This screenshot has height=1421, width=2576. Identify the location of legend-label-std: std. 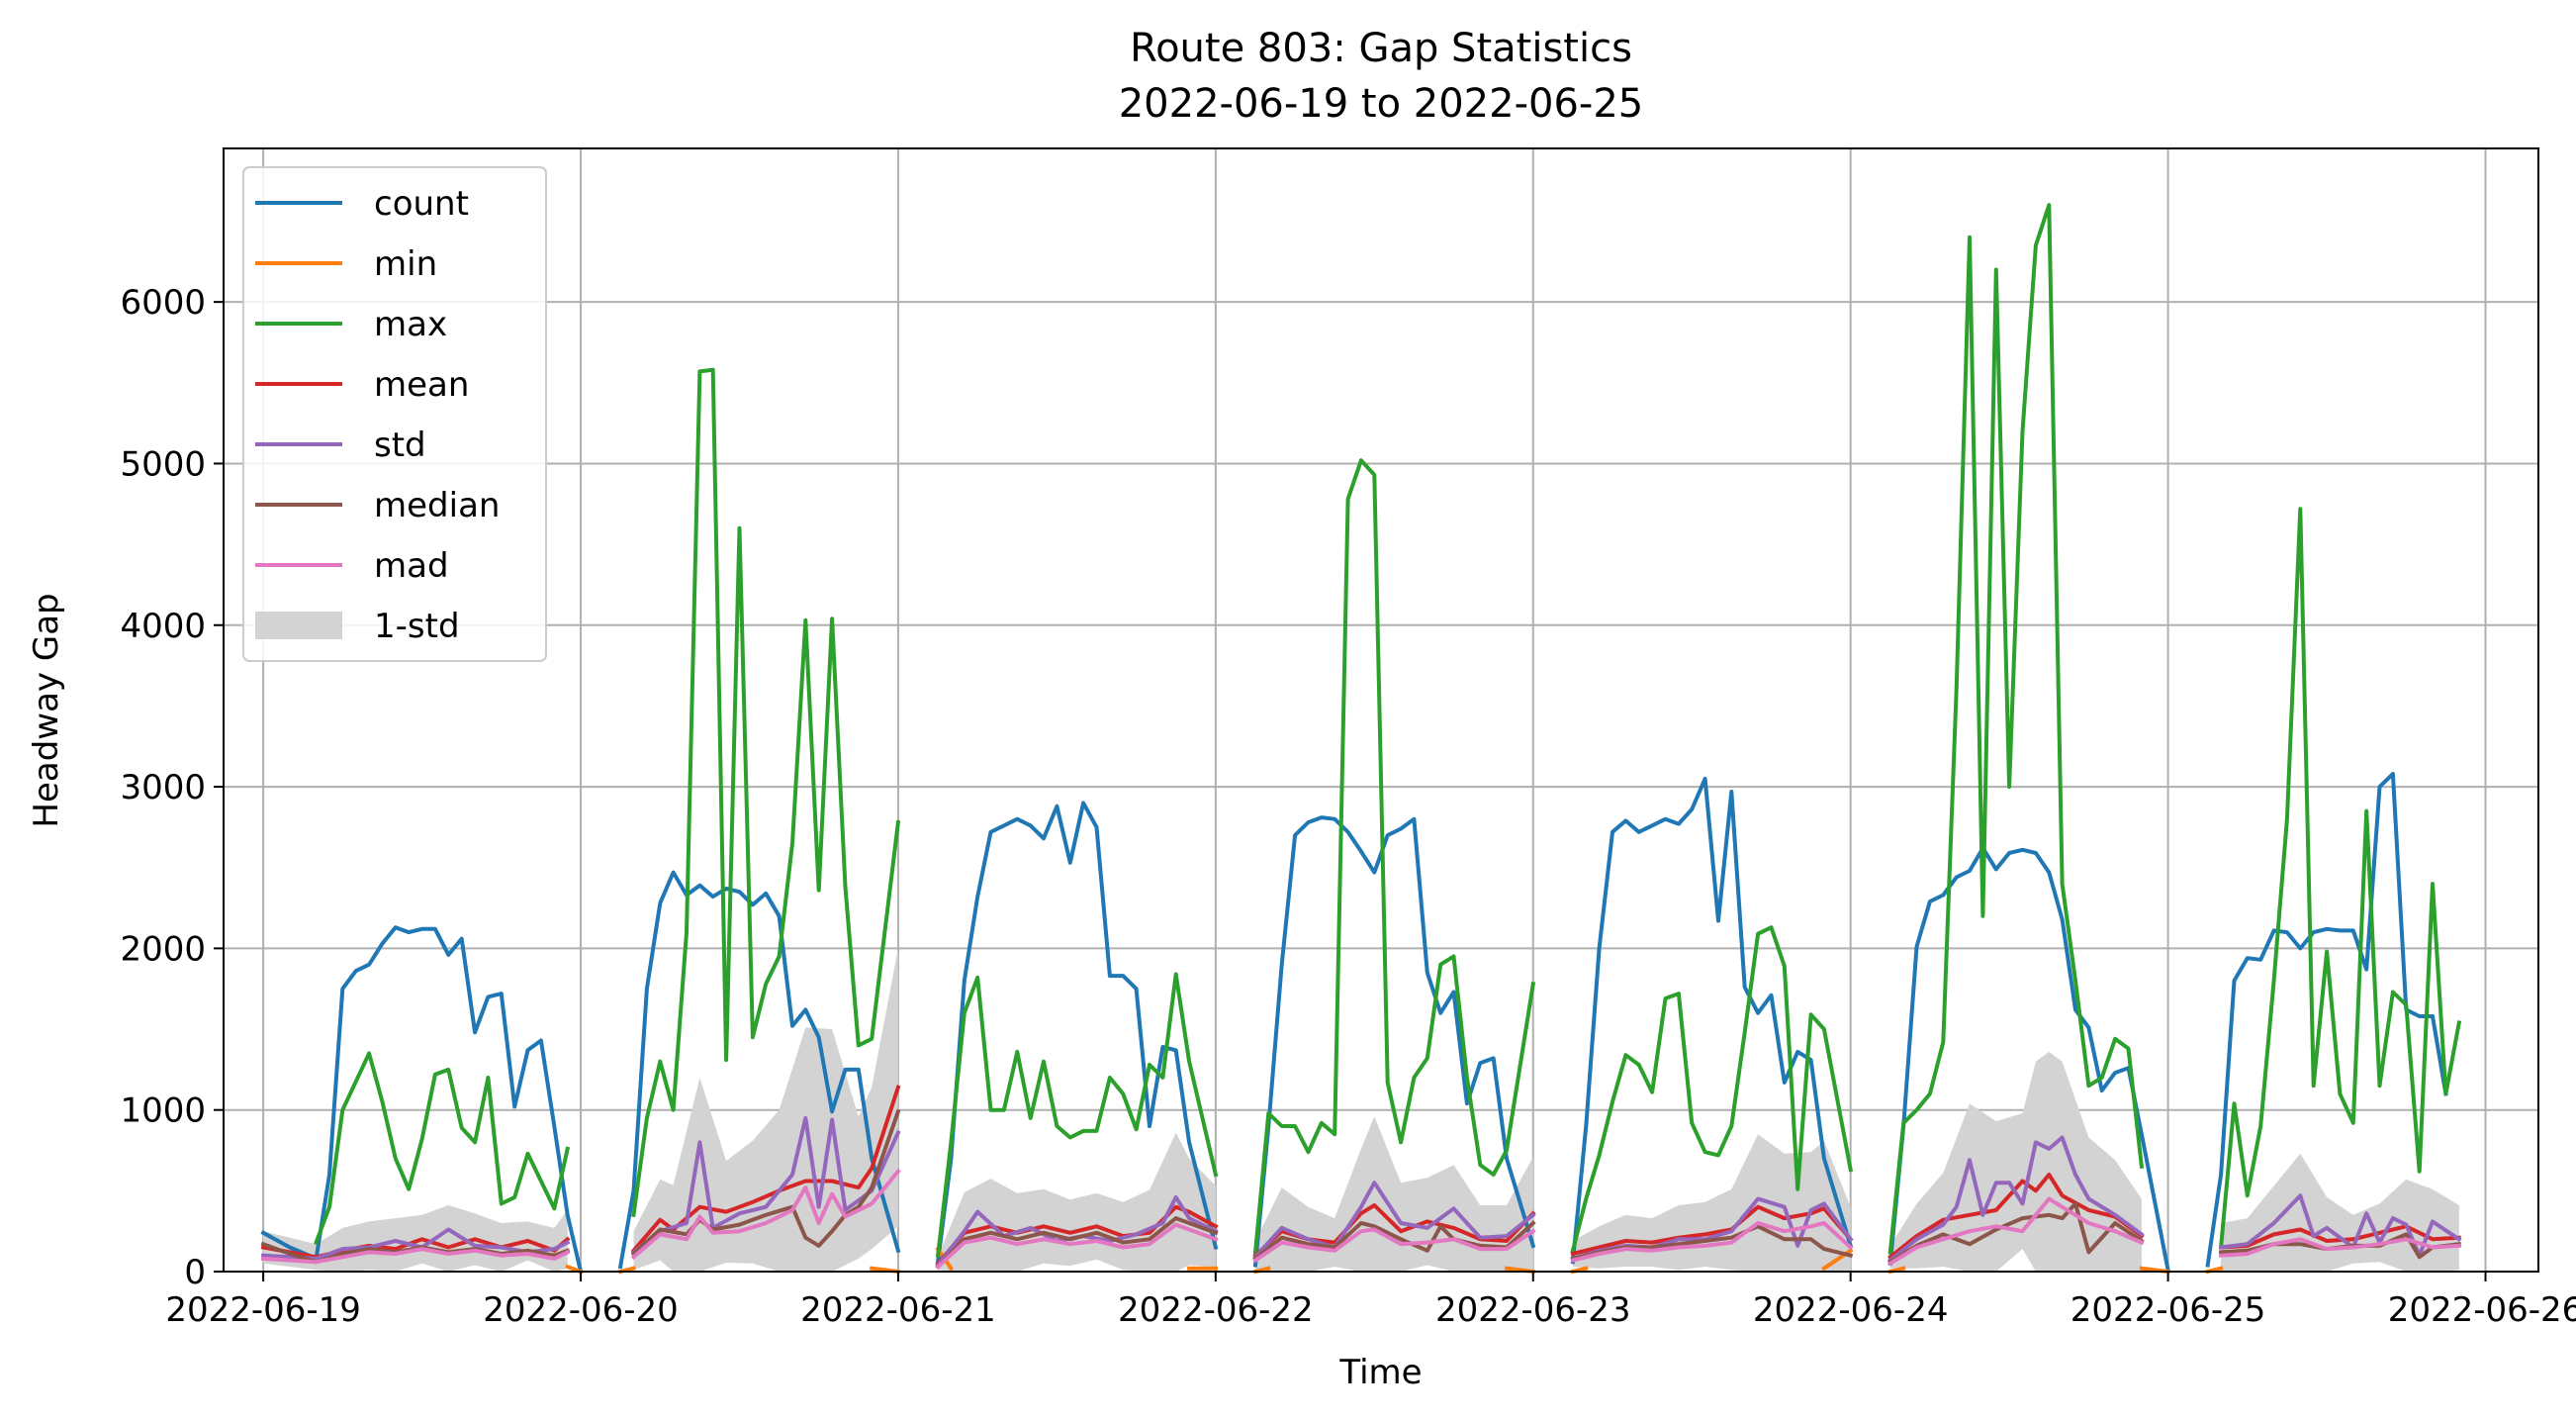
(400, 446).